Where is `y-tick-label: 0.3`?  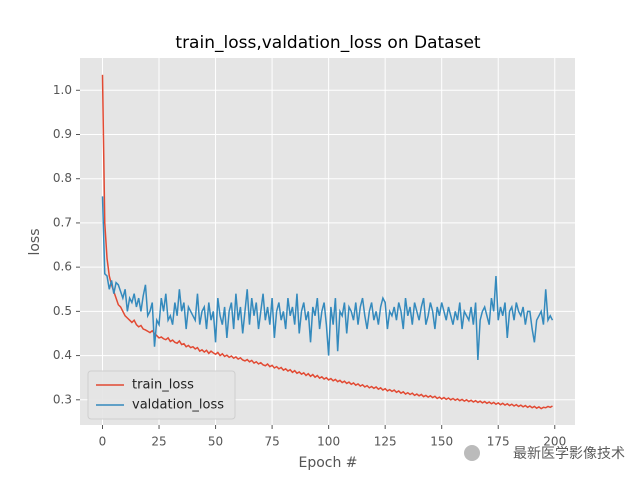
y-tick-label: 0.3 is located at coordinates (62, 399).